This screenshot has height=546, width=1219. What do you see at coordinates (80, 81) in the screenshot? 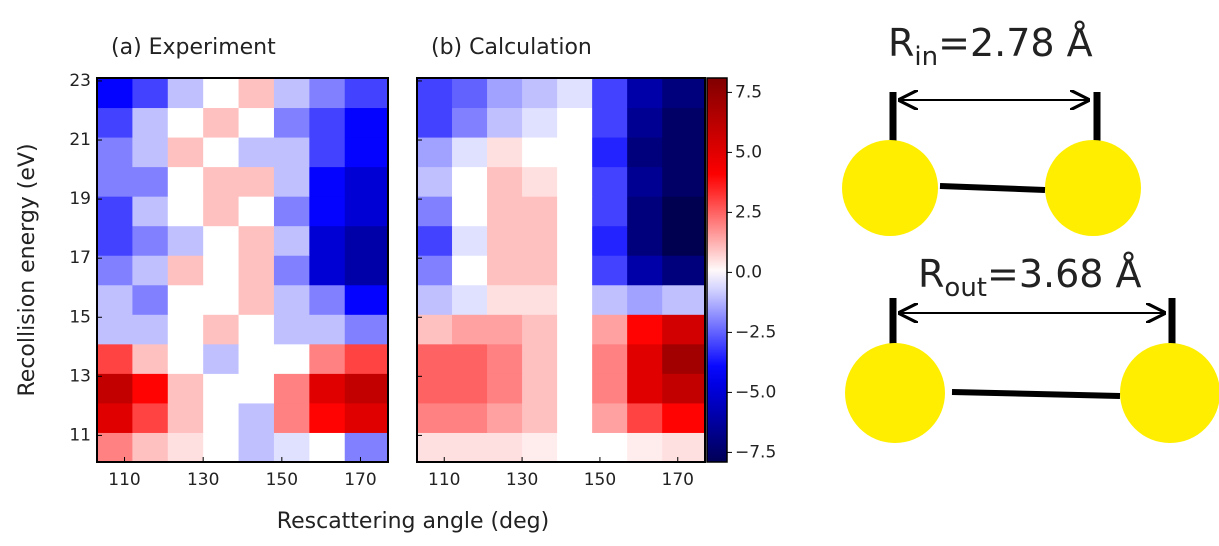
I see `y-tick-label: 23` at bounding box center [80, 81].